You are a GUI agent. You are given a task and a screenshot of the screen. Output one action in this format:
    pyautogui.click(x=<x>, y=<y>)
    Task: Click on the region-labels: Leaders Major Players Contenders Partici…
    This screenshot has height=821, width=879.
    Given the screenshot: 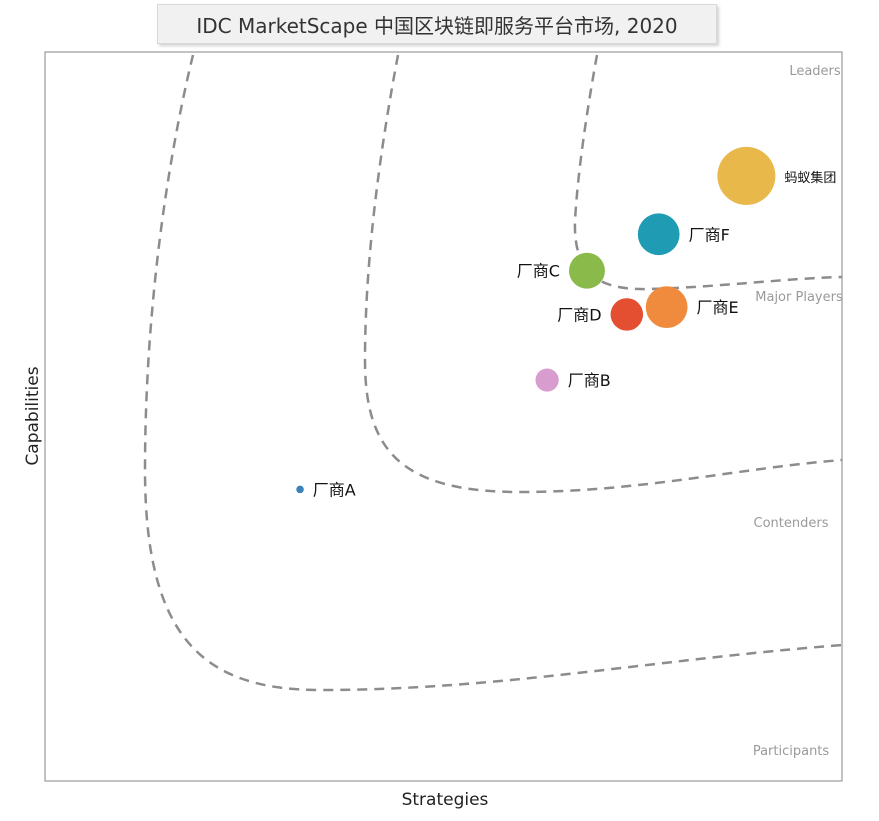 What is the action you would take?
    pyautogui.click(x=798, y=411)
    